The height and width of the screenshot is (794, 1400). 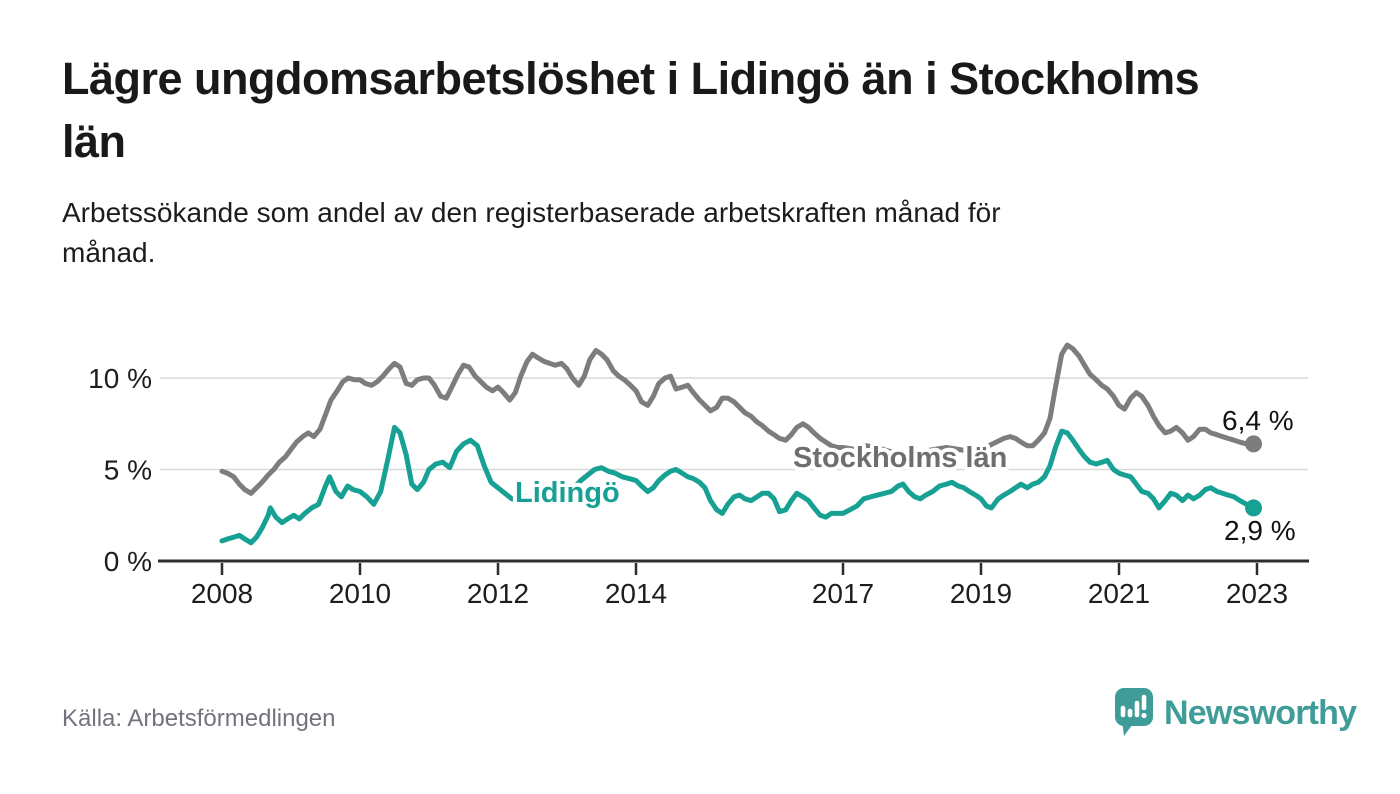 What do you see at coordinates (738, 419) in the screenshot?
I see `series-line-stockholm` at bounding box center [738, 419].